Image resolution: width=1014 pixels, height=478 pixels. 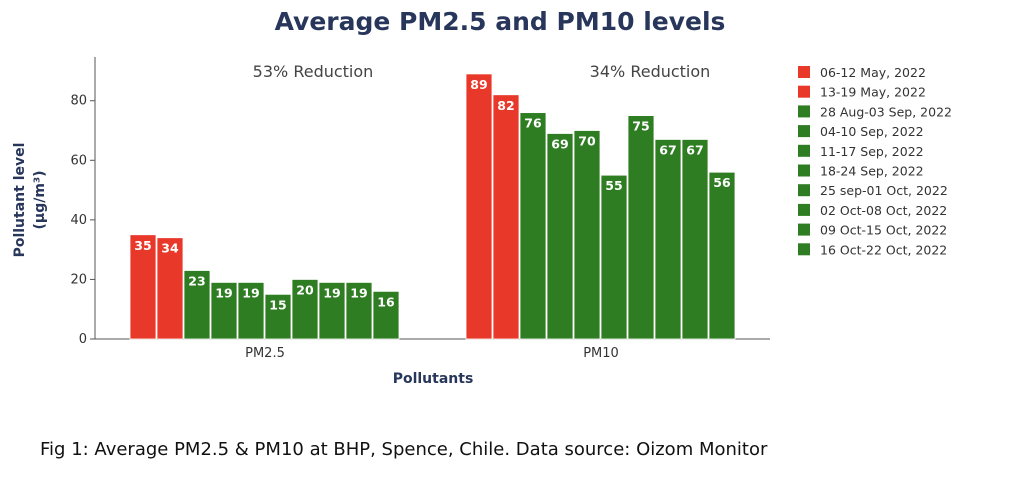 What do you see at coordinates (277, 304) in the screenshot?
I see `bar-value-label: 15` at bounding box center [277, 304].